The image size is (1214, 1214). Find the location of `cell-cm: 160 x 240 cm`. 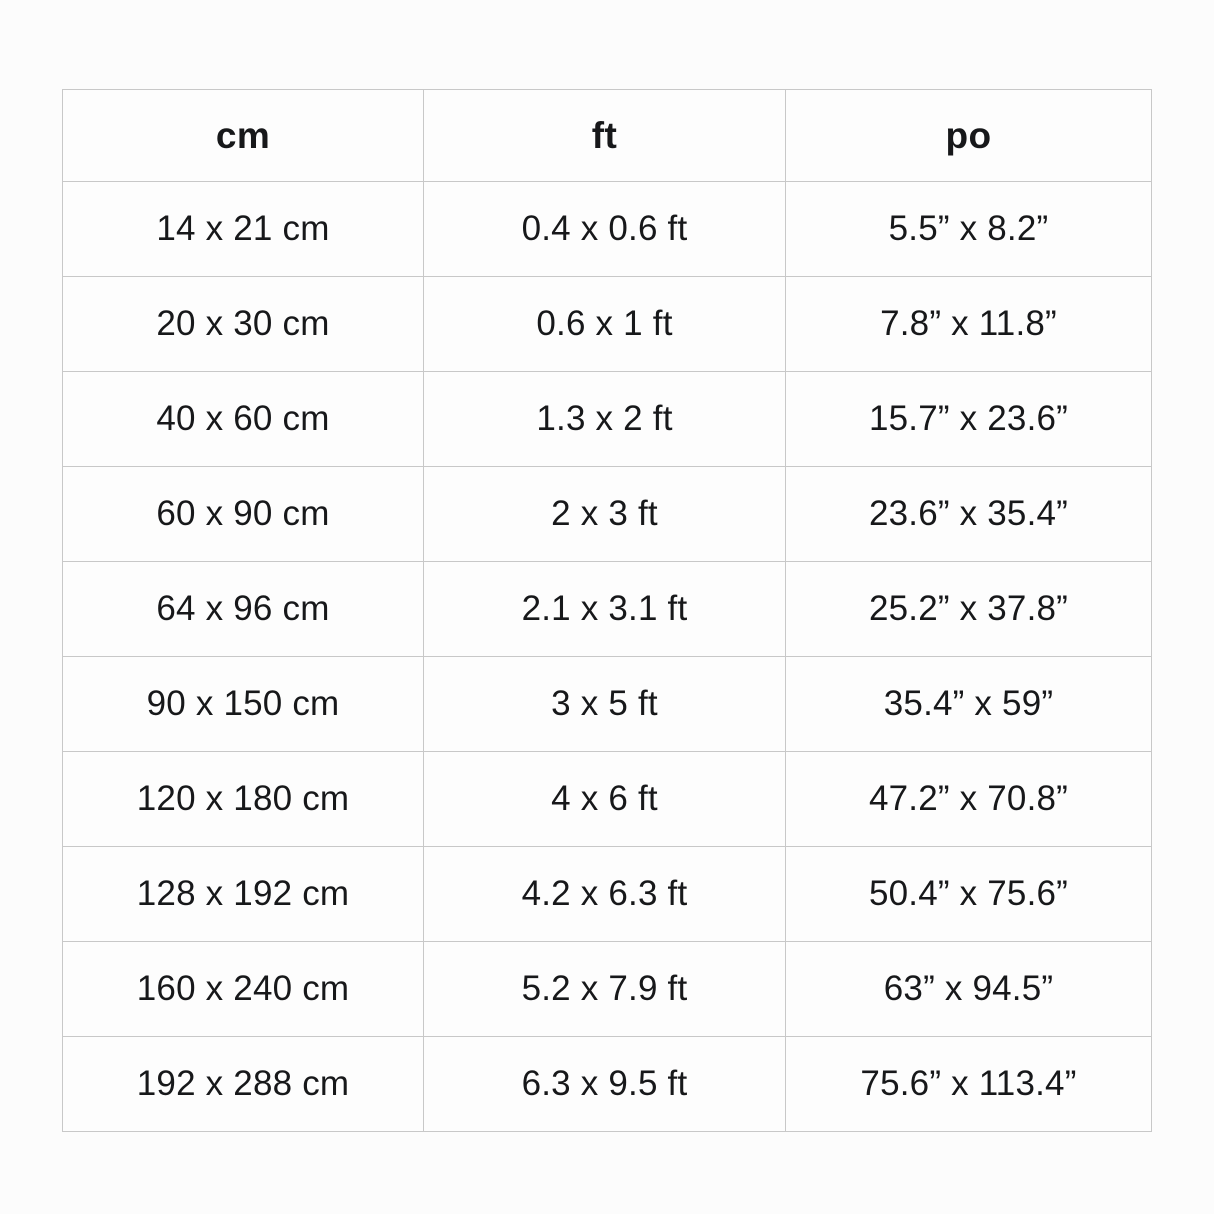

cell-cm: 160 x 240 cm is located at coordinates (243, 989).